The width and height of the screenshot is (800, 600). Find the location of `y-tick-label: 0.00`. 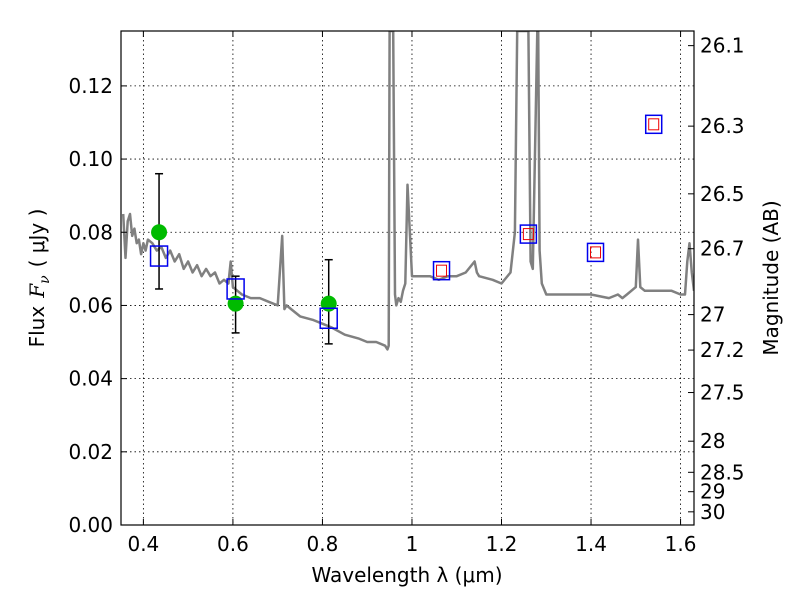

y-tick-label: 0.00 is located at coordinates (90, 525).